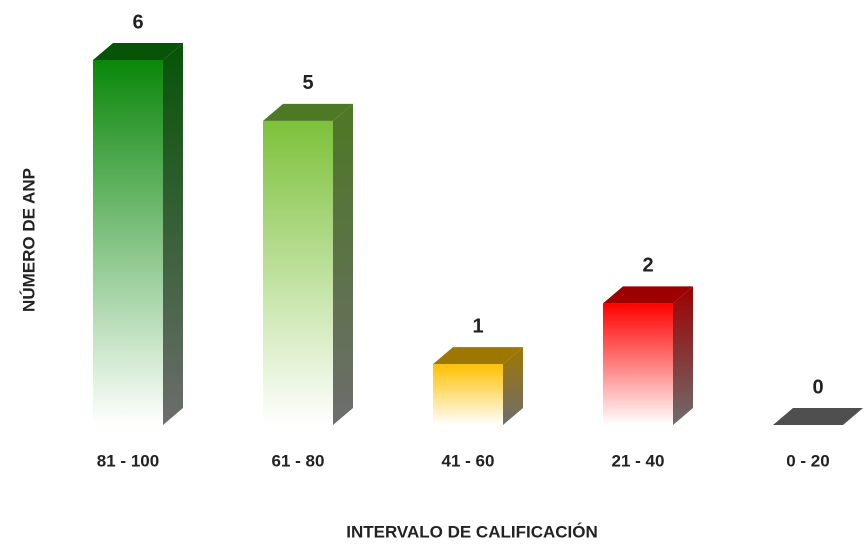 The width and height of the screenshot is (865, 545). What do you see at coordinates (298, 460) in the screenshot?
I see `x-tick-label: 61 - 80` at bounding box center [298, 460].